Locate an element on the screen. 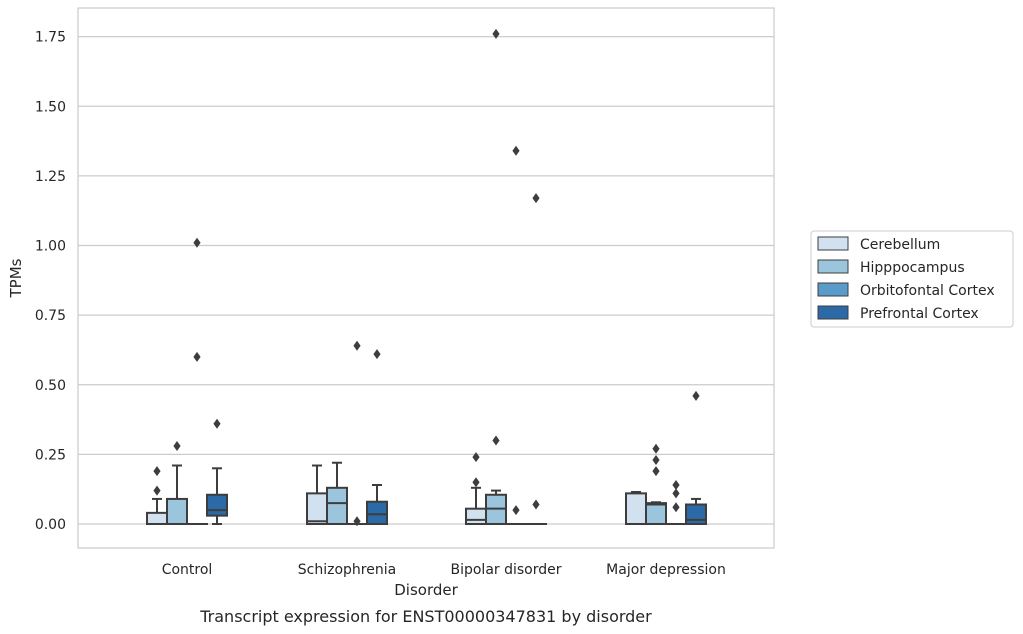 Image resolution: width=1023 pixels, height=634 pixels. y-tick-label: 0.50 is located at coordinates (50, 386).